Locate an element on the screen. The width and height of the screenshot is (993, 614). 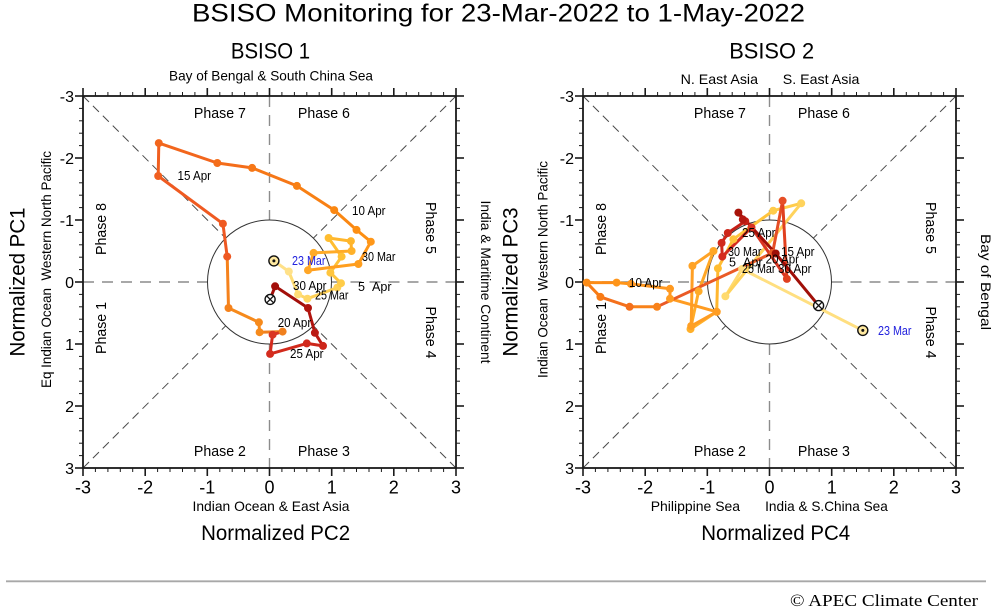
svg-text:Indian Ocean Western North Pa: Indian Ocean Western North Pacific is located at coordinates (543, 269).